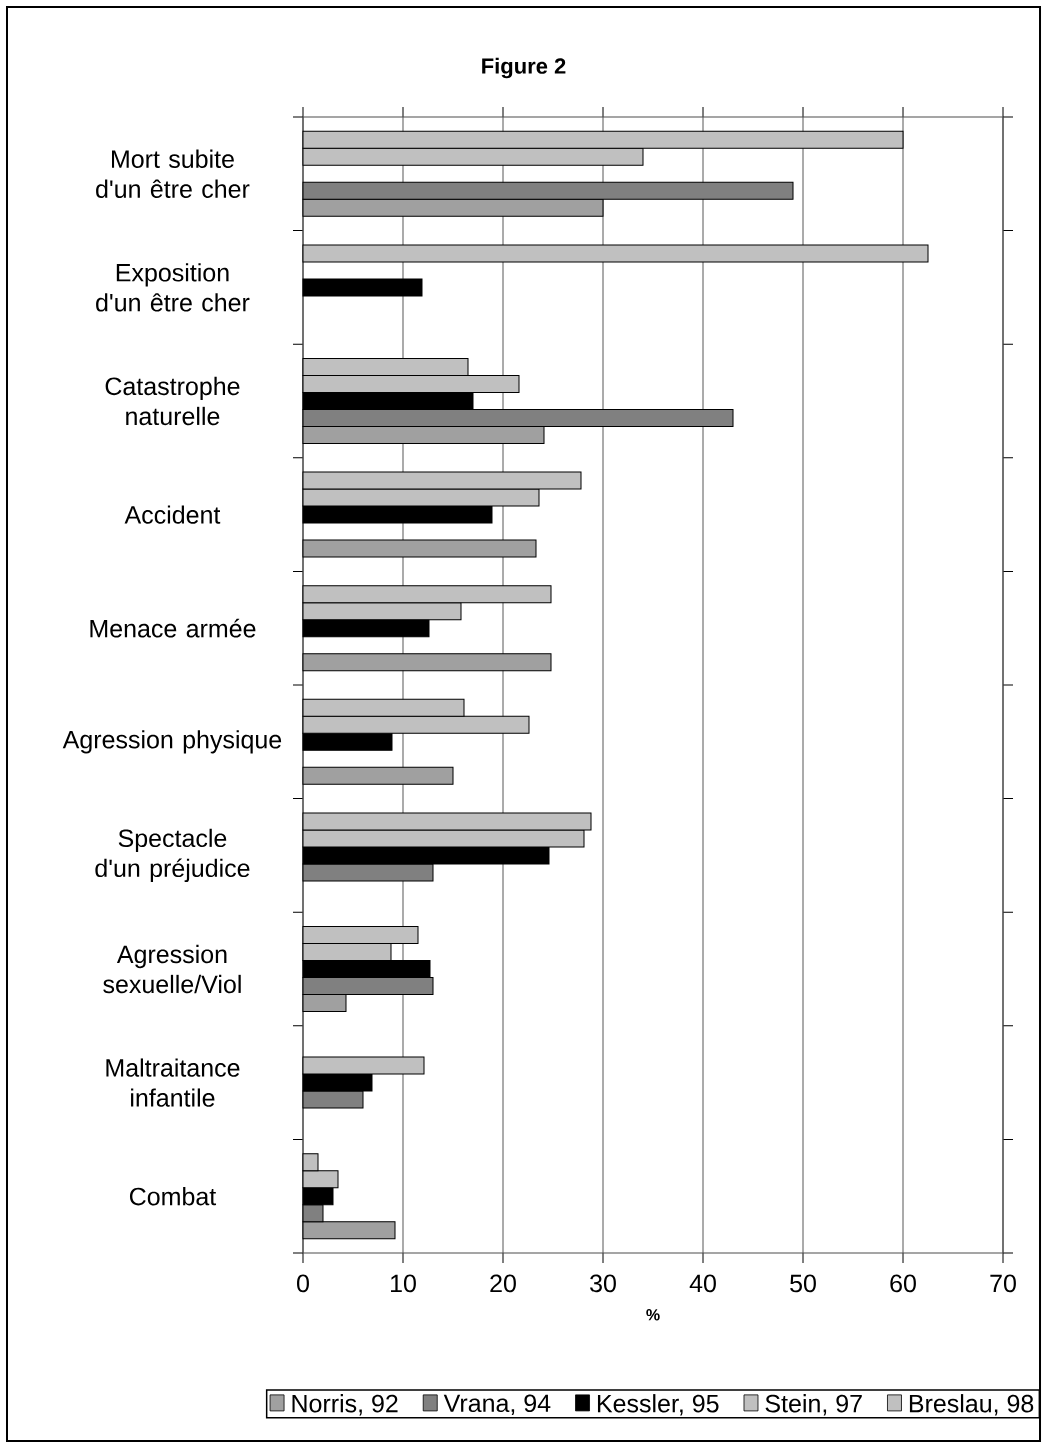  Describe the element at coordinates (971, 1405) in the screenshot. I see `legend-label: Breslau, 98` at that location.